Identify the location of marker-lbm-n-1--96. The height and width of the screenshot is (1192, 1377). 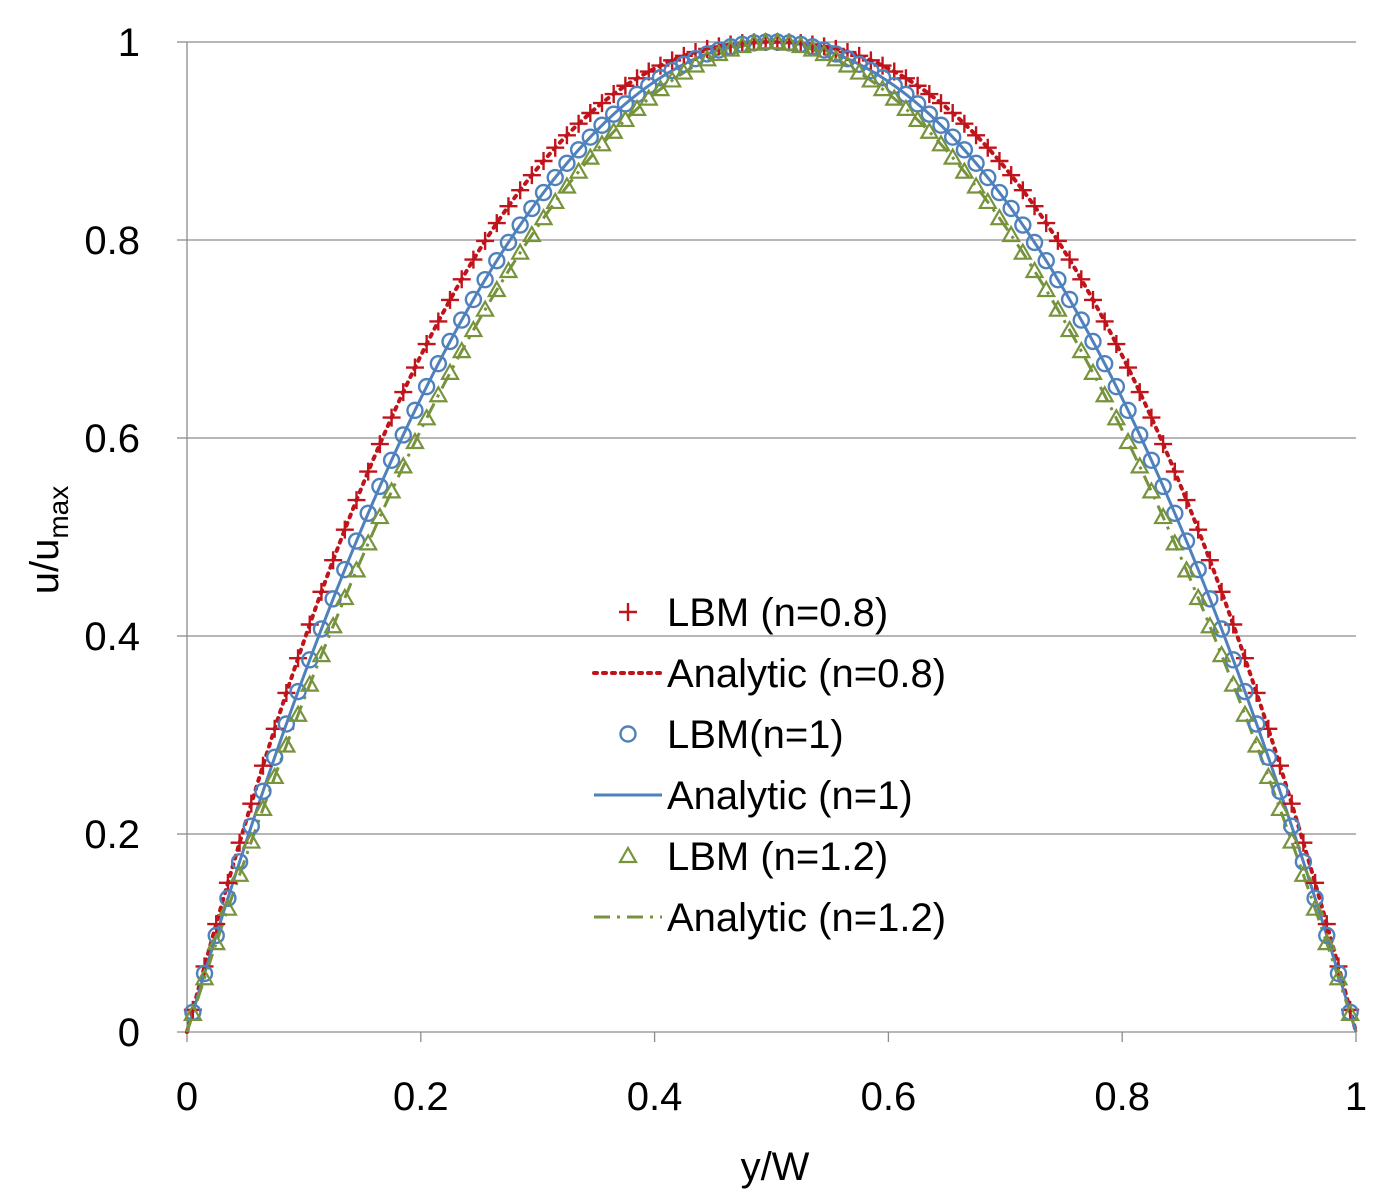
(1315, 898).